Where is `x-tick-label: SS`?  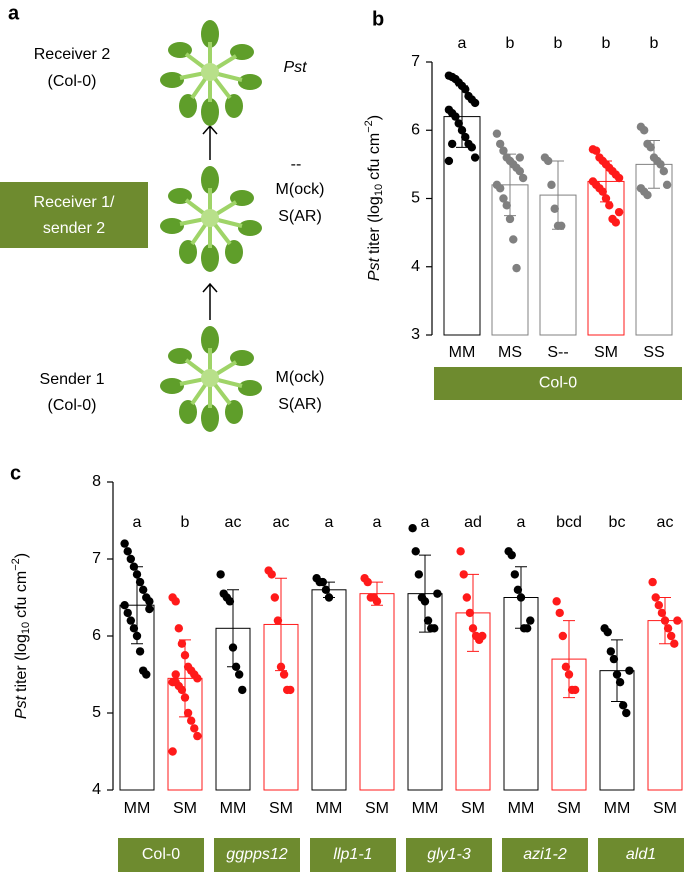 x-tick-label: SS is located at coordinates (653, 352).